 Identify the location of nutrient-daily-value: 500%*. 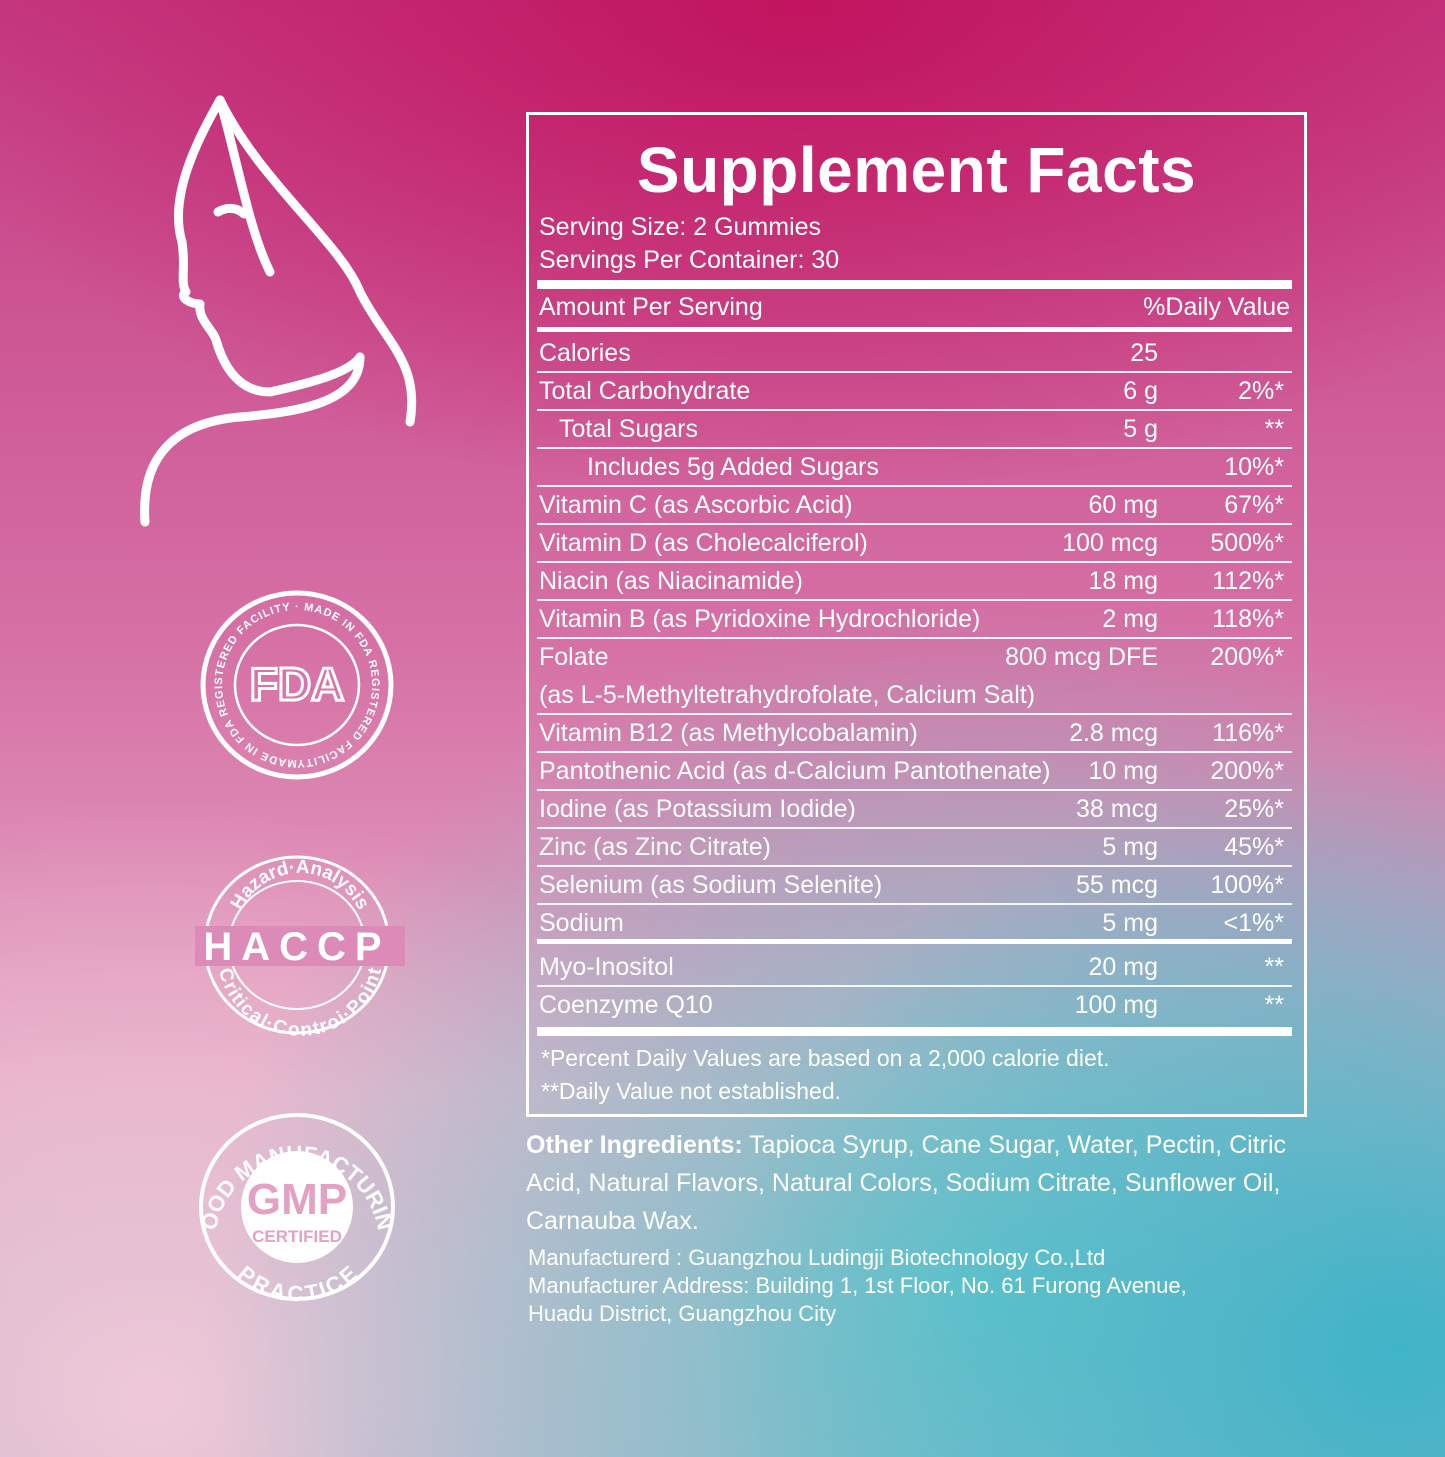
(1247, 543).